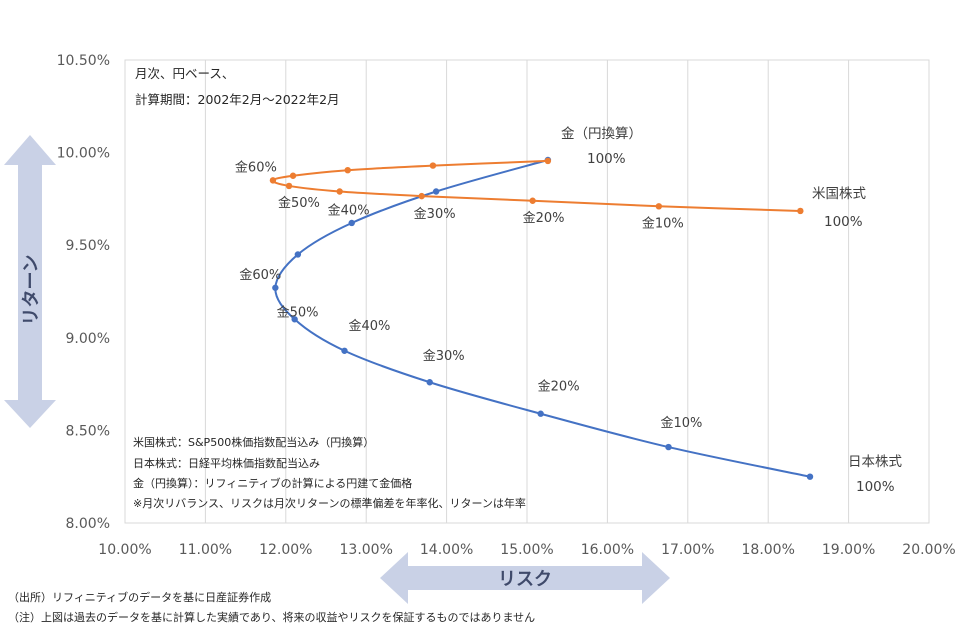 The width and height of the screenshot is (970, 631). I want to click on jp-stock-end-label: 日本株式, so click(875, 462).